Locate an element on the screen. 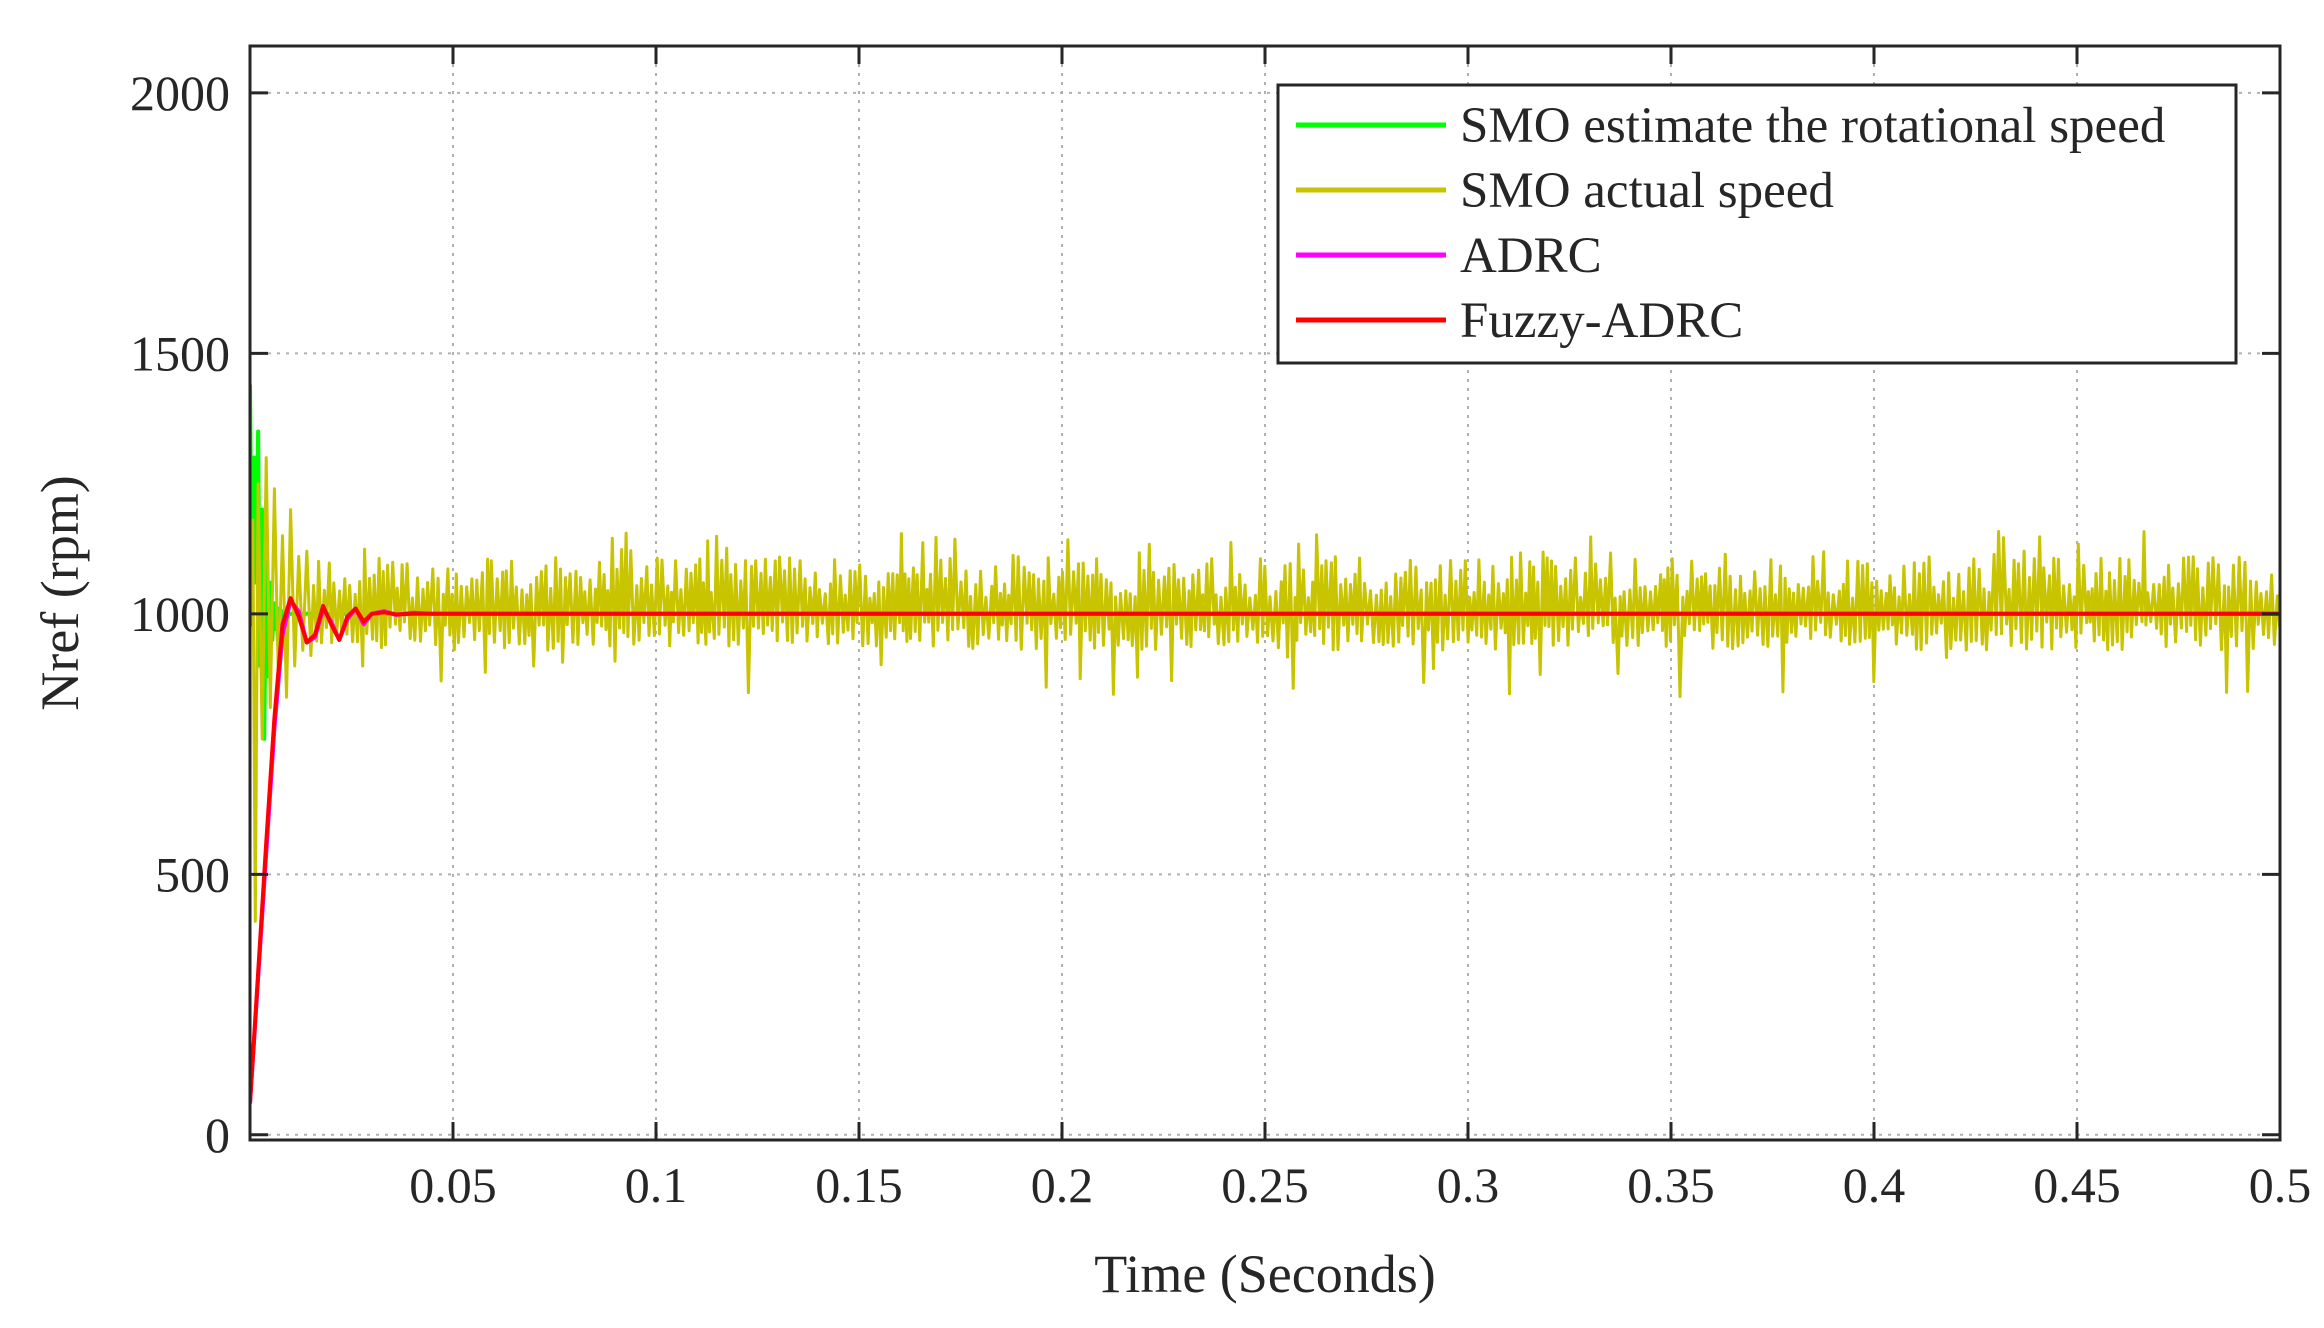 The image size is (2324, 1328). legend-box is located at coordinates (1757, 224).